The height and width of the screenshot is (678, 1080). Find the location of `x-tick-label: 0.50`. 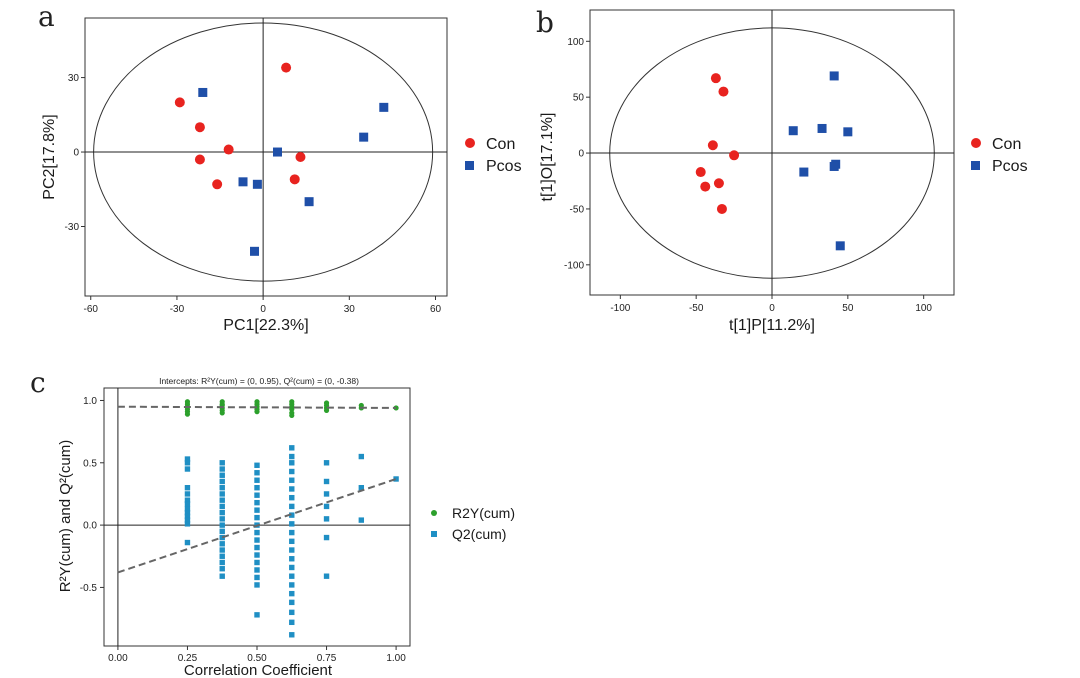

x-tick-label: 0.50 is located at coordinates (257, 658).